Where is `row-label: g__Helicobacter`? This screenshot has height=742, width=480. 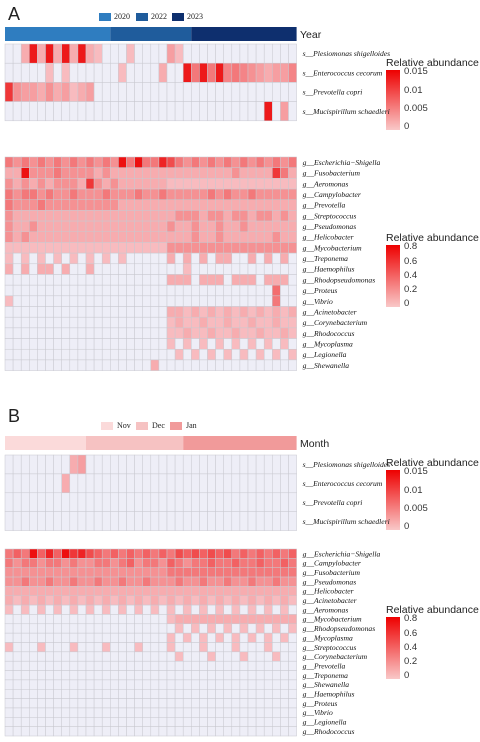
row-label: g__Helicobacter is located at coordinates (328, 237).